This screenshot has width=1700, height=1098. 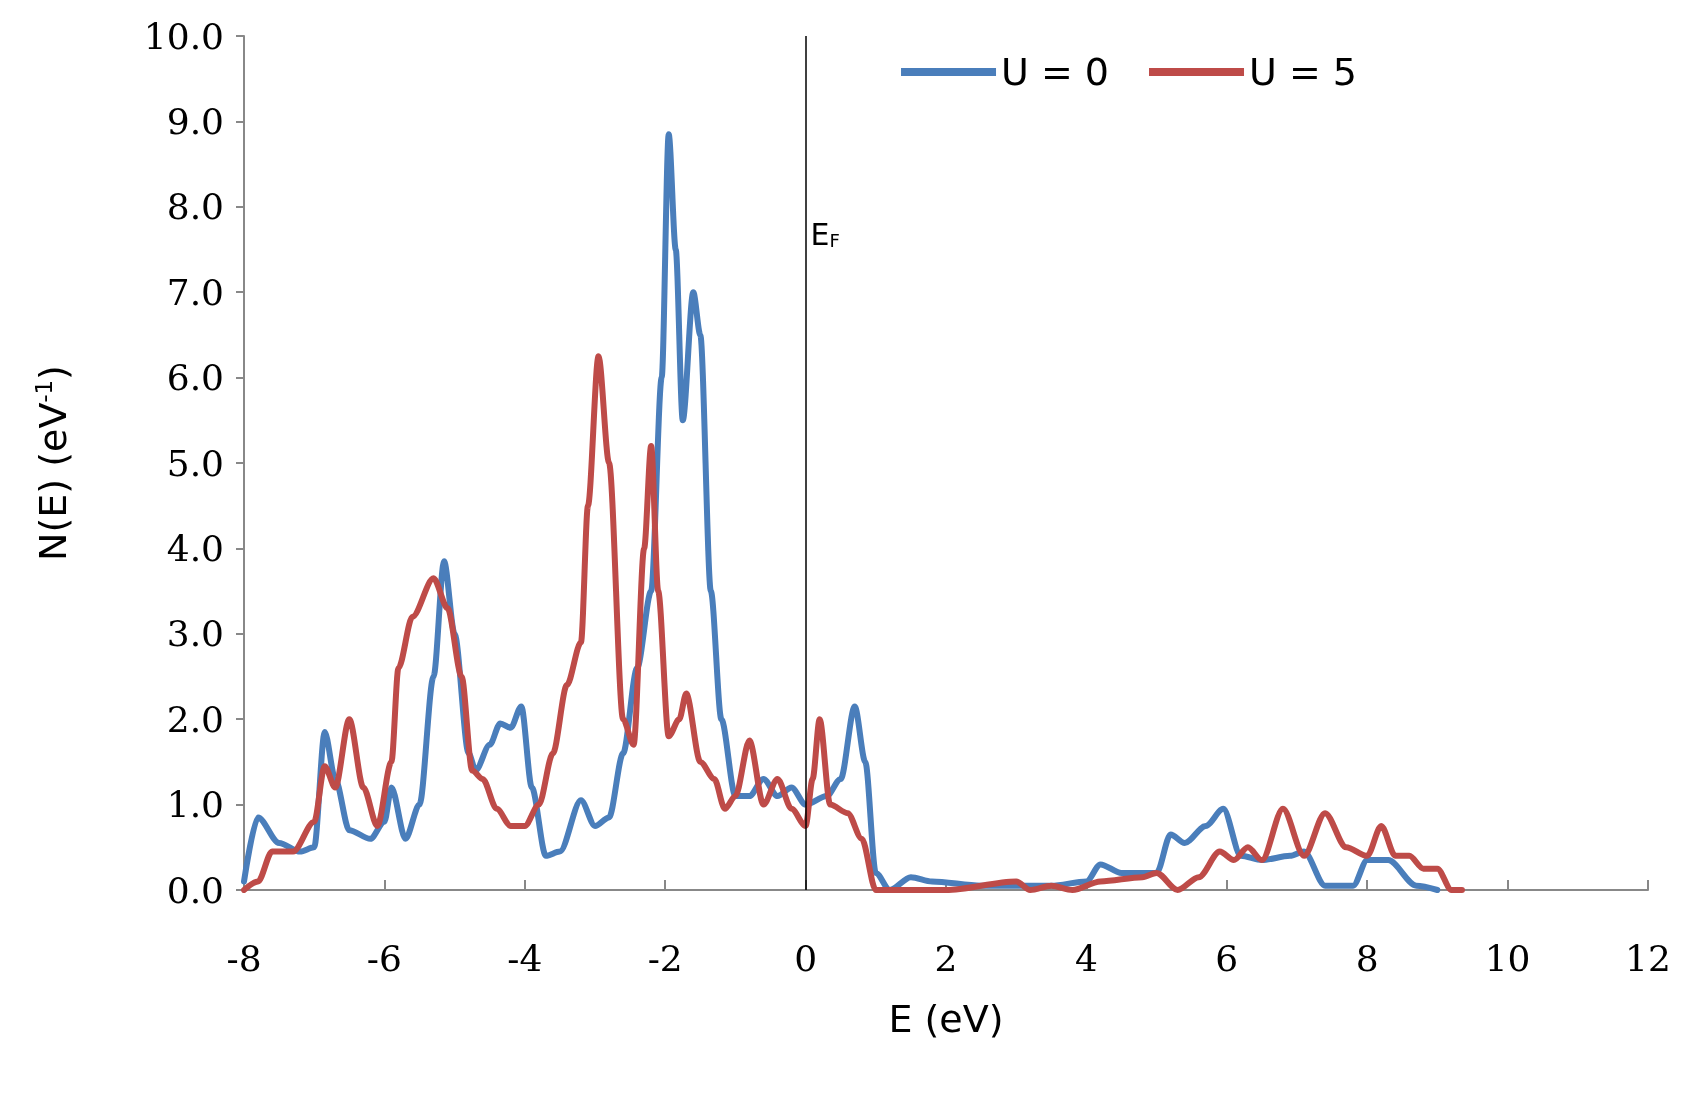 I want to click on x-tick-label: 4, so click(x=1086, y=958).